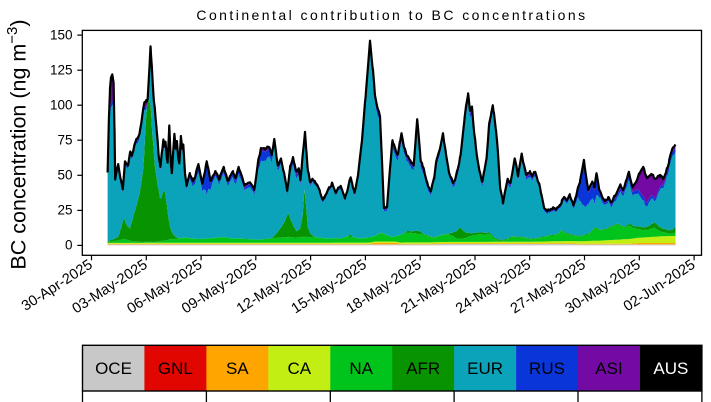 This screenshot has width=711, height=402. I want to click on svg-text: 125, so click(61, 70).